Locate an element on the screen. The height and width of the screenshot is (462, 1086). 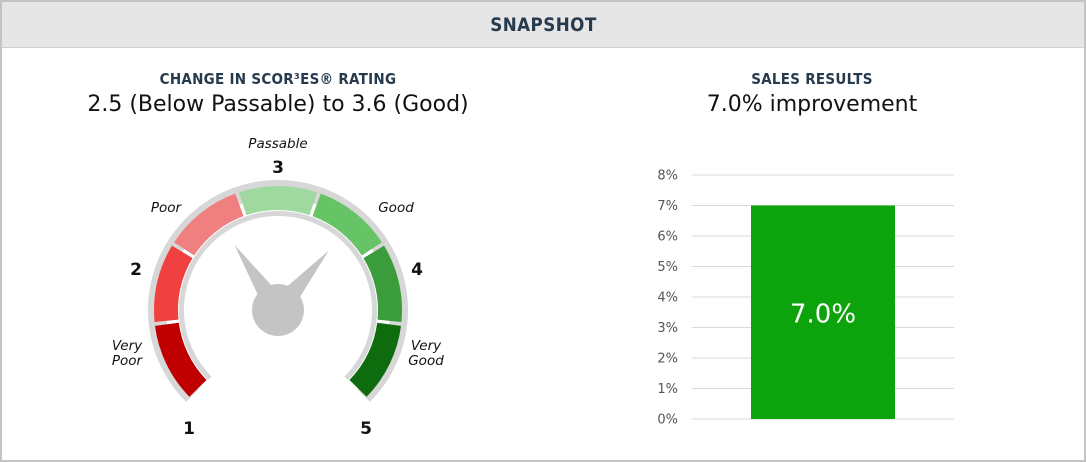
y-tick-label: 1% is located at coordinates (667, 389).